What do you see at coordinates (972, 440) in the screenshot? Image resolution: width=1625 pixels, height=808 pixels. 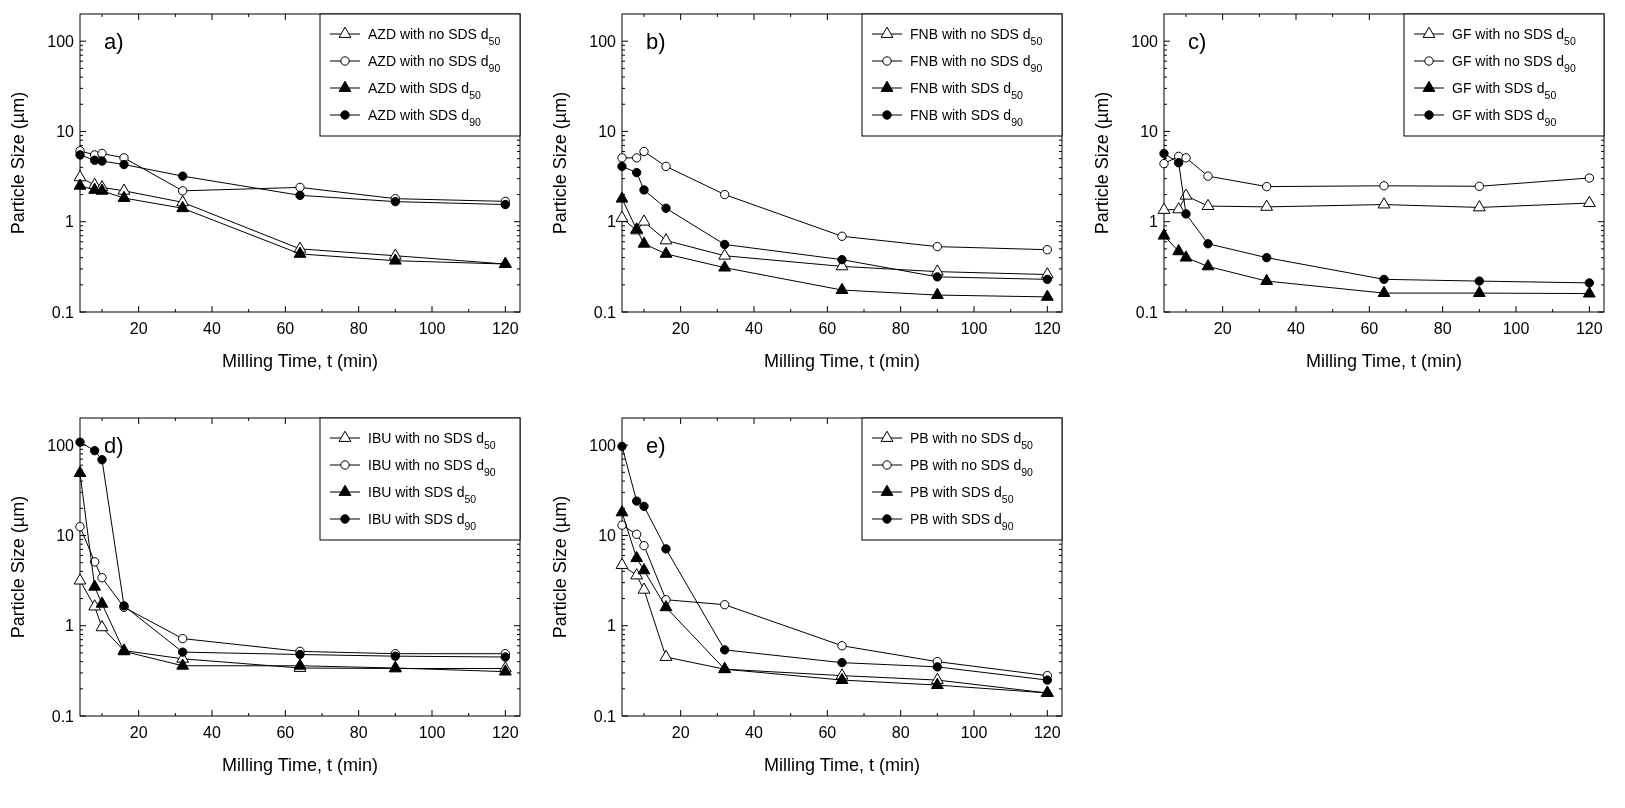 I see `legend-label: PB with no SDS d$_{50}$` at bounding box center [972, 440].